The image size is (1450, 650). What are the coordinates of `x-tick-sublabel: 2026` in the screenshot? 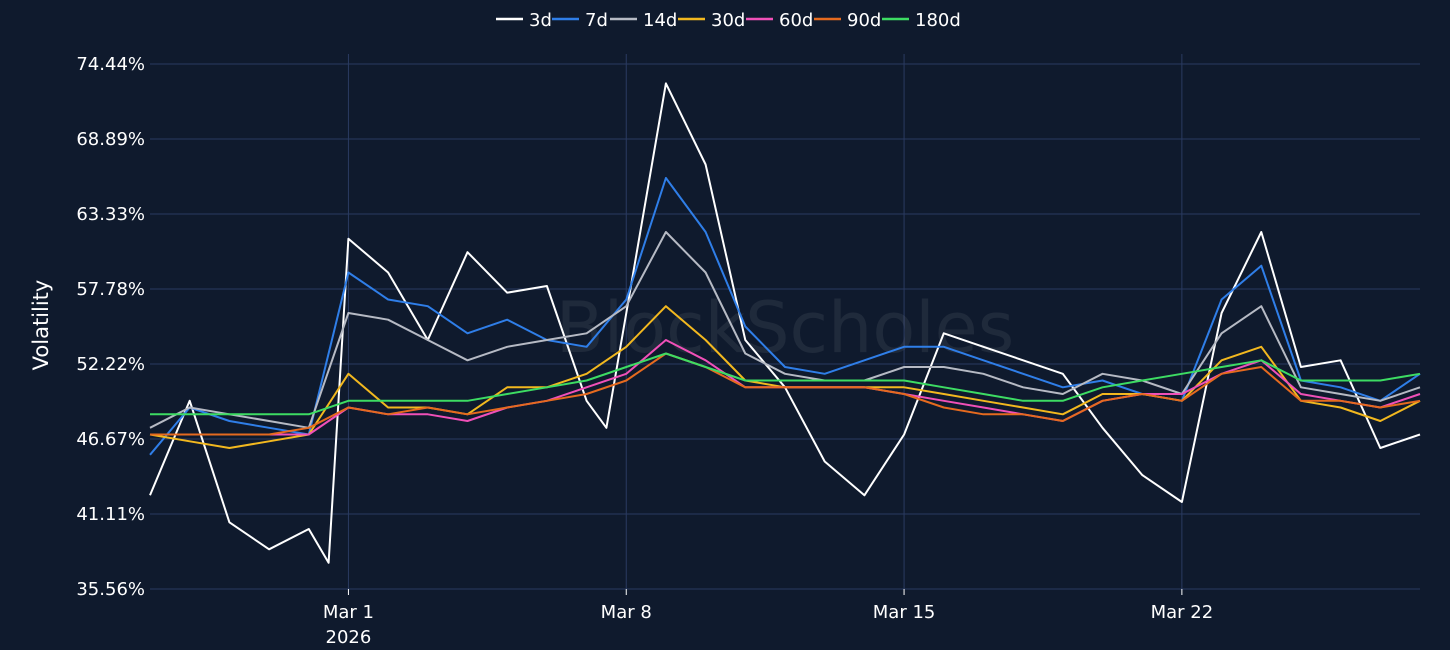 It's located at (349, 637).